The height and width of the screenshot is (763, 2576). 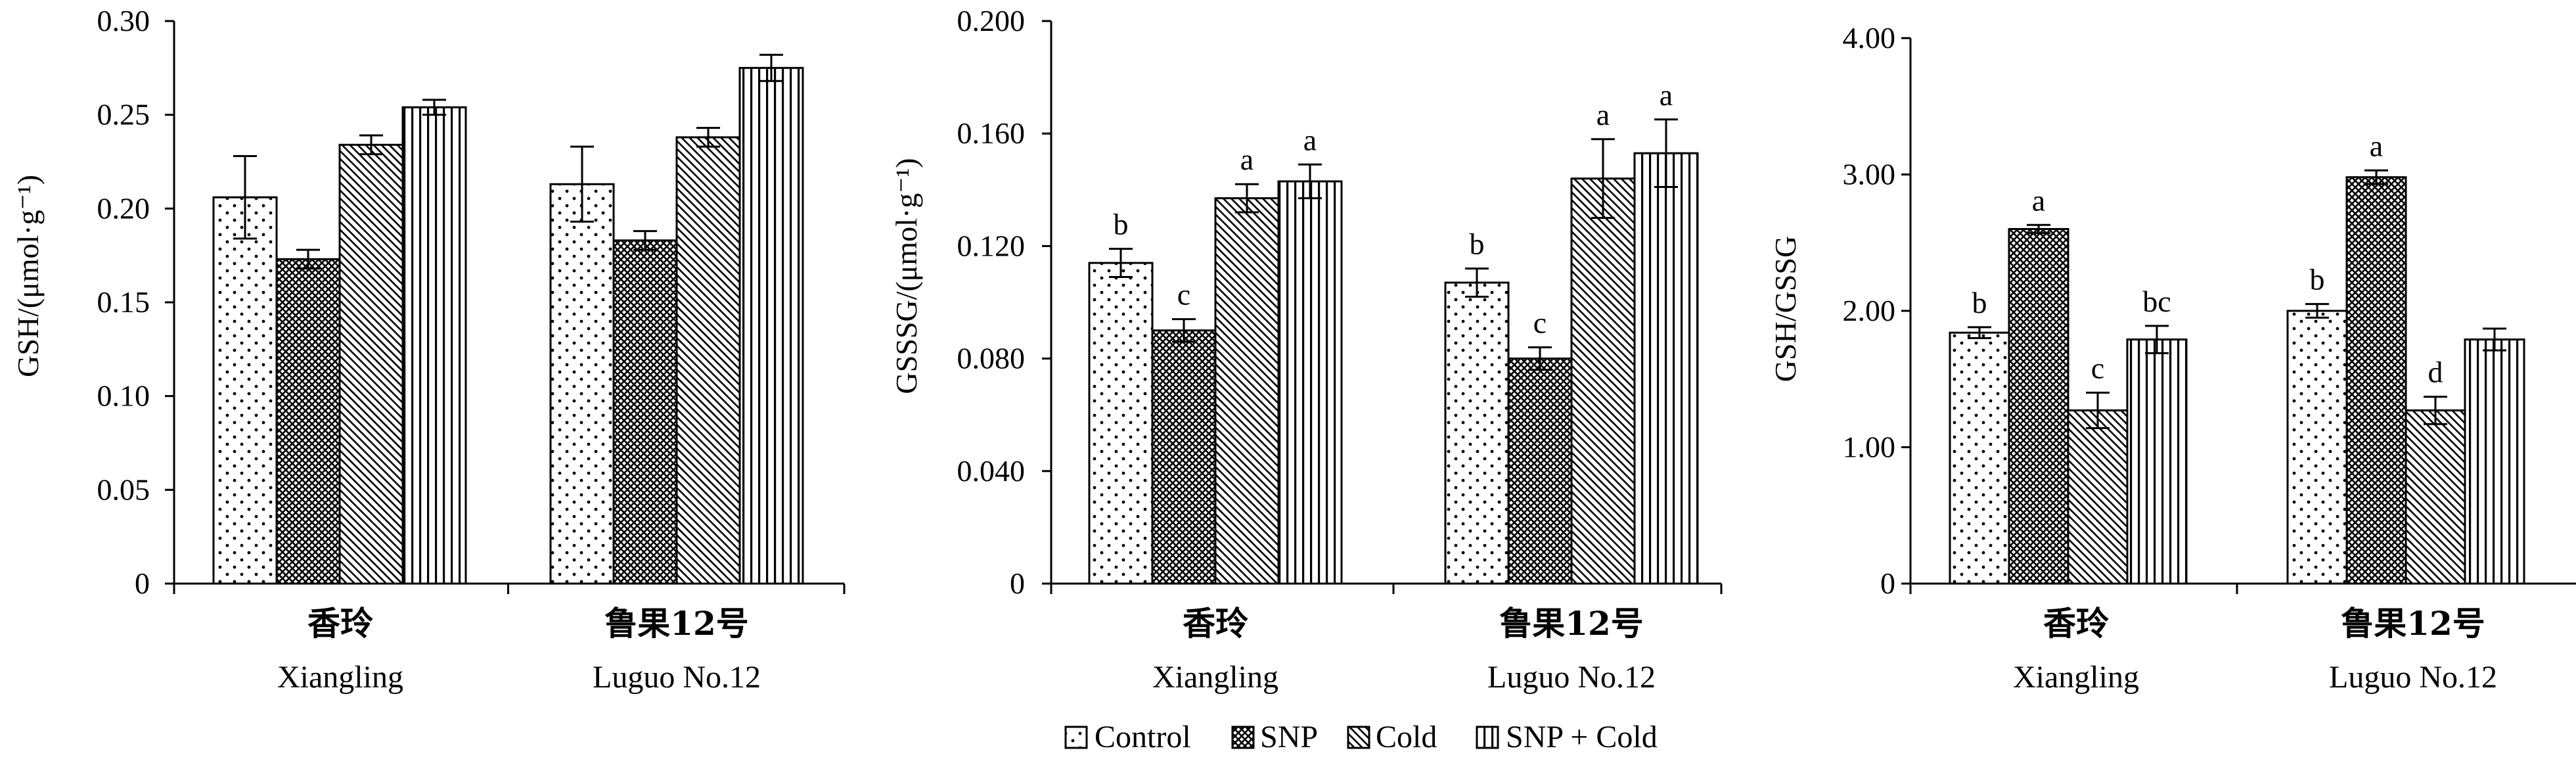 What do you see at coordinates (1785, 309) in the screenshot?
I see `ylabel-ratio: GSH/GSSG` at bounding box center [1785, 309].